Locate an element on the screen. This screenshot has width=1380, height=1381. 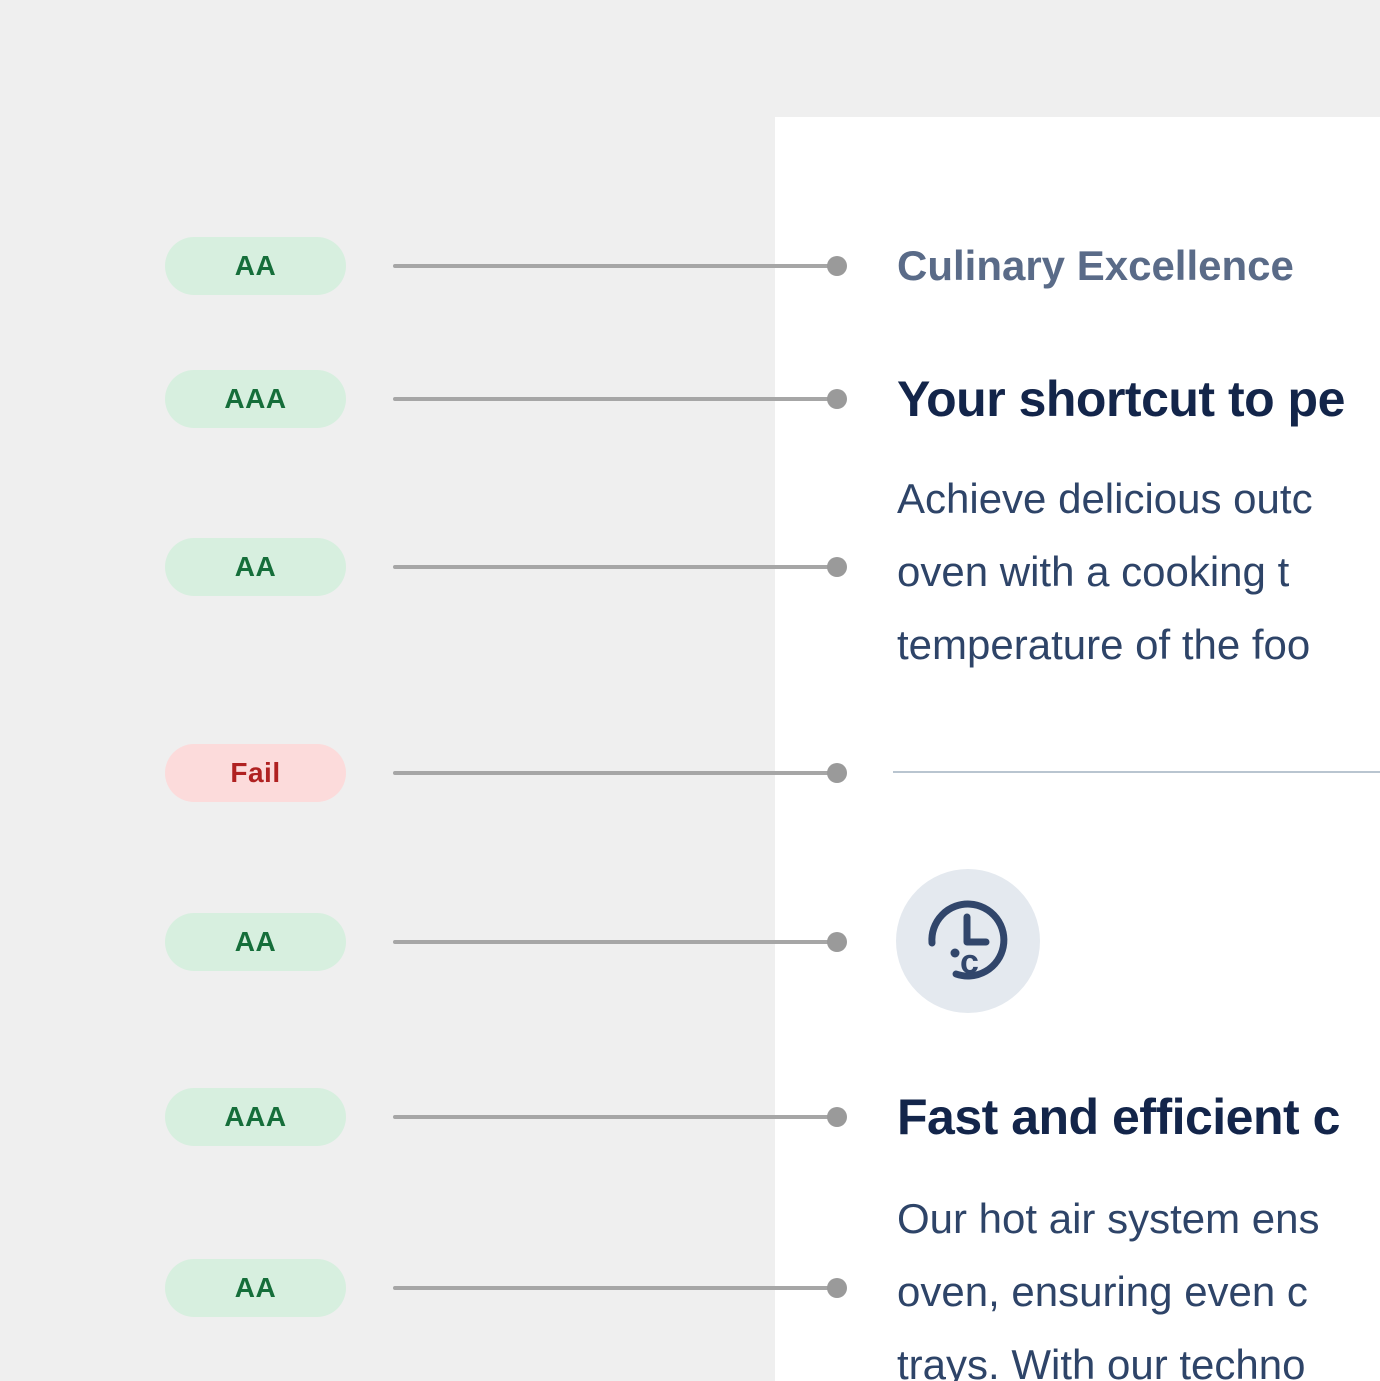
paragraph-line: oven, ensuring even c is located at coordinates (1102, 1291).